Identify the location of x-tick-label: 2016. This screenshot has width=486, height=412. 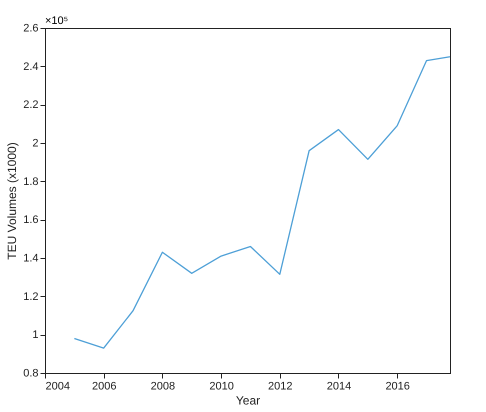
(397, 386).